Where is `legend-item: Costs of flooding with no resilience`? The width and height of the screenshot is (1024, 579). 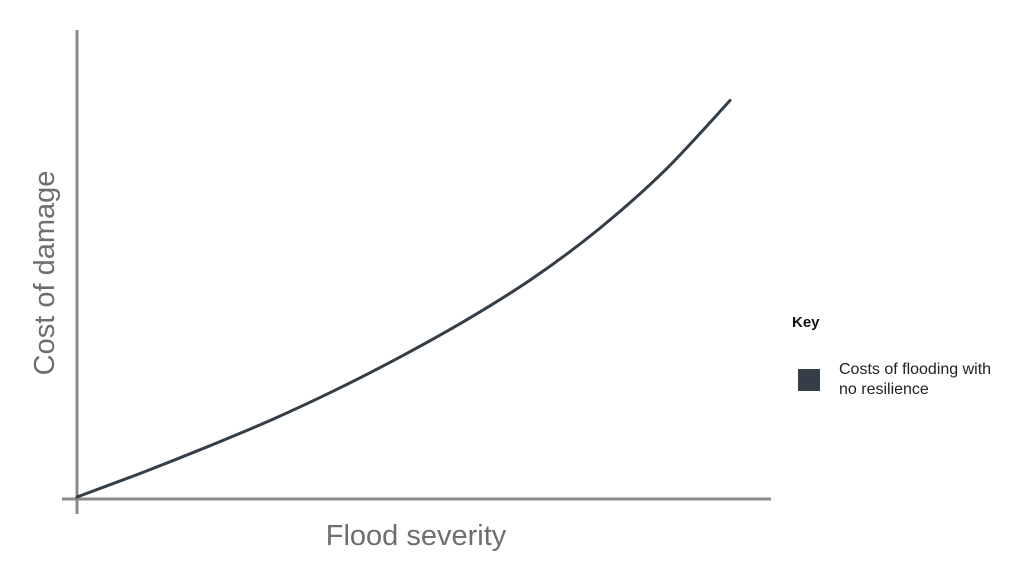
legend-item: Costs of flooding with no resilience is located at coordinates (903, 380).